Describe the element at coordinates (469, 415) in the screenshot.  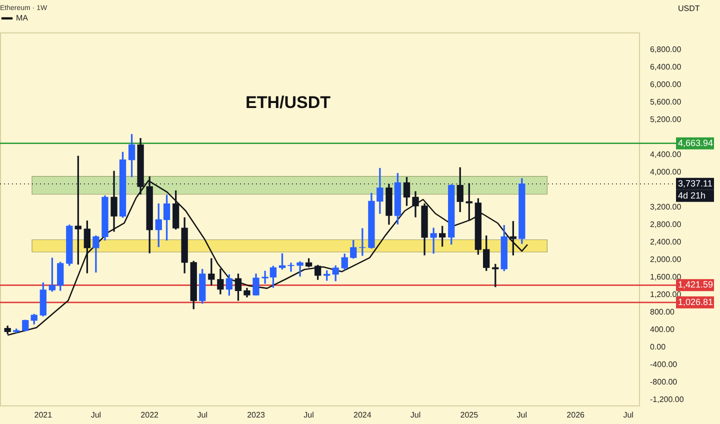
I see `x-tick-label: 2025` at that location.